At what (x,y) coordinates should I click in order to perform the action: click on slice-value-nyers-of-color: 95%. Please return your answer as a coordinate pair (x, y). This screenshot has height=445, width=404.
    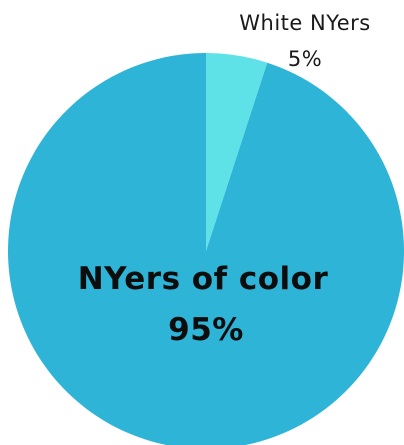
    Looking at the image, I should click on (206, 330).